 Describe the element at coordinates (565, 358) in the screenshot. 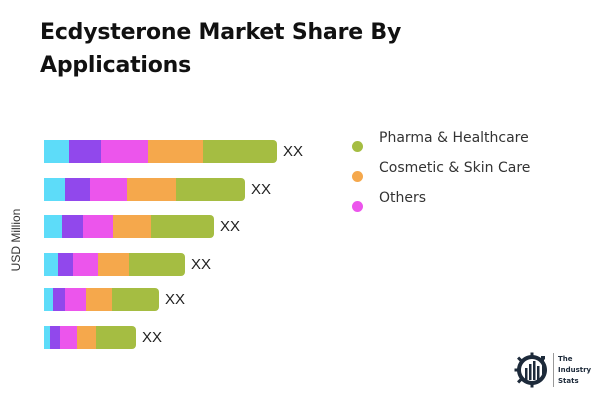

I see `logo-line-1: The` at that location.